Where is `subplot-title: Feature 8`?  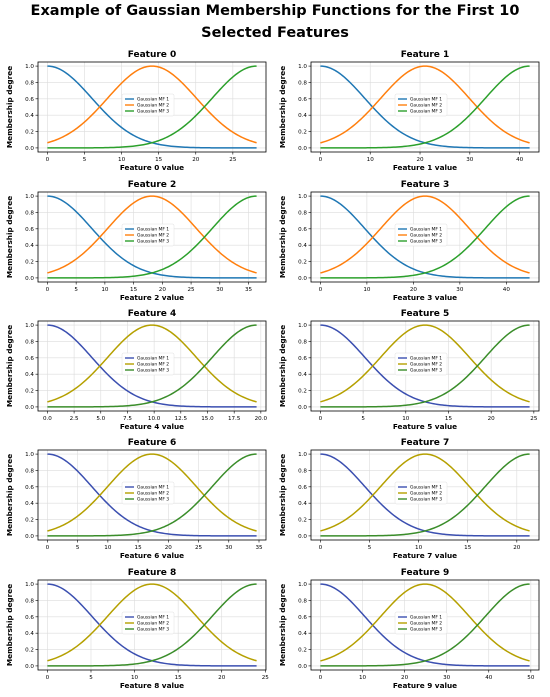
subplot-title: Feature 8 is located at coordinates (152, 573).